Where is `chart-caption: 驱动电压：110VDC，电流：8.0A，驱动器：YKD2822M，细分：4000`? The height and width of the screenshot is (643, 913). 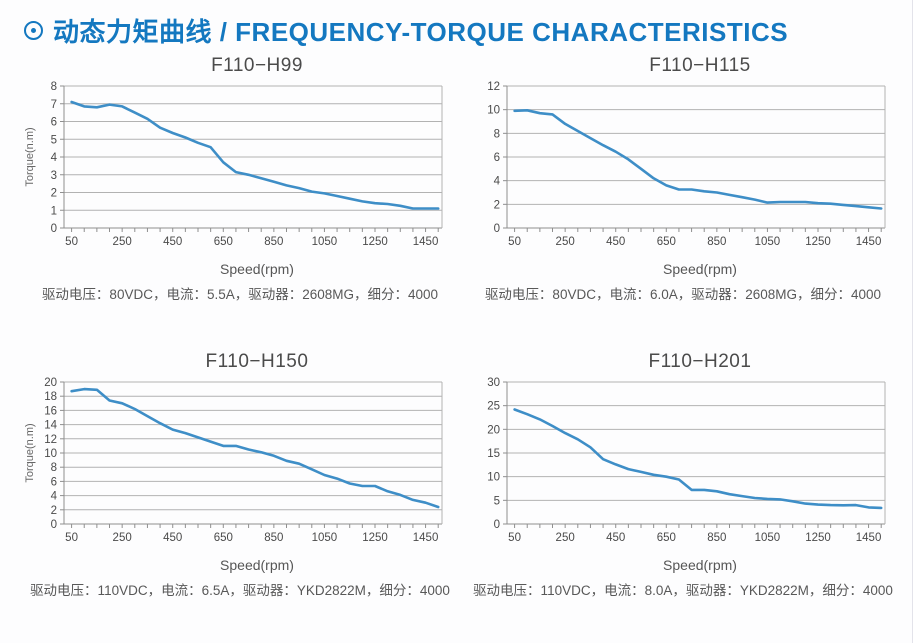 chart-caption: 驱动电压：110VDC，电流：8.0A，驱动器：YKD2822M，细分：4000 is located at coordinates (683, 590).